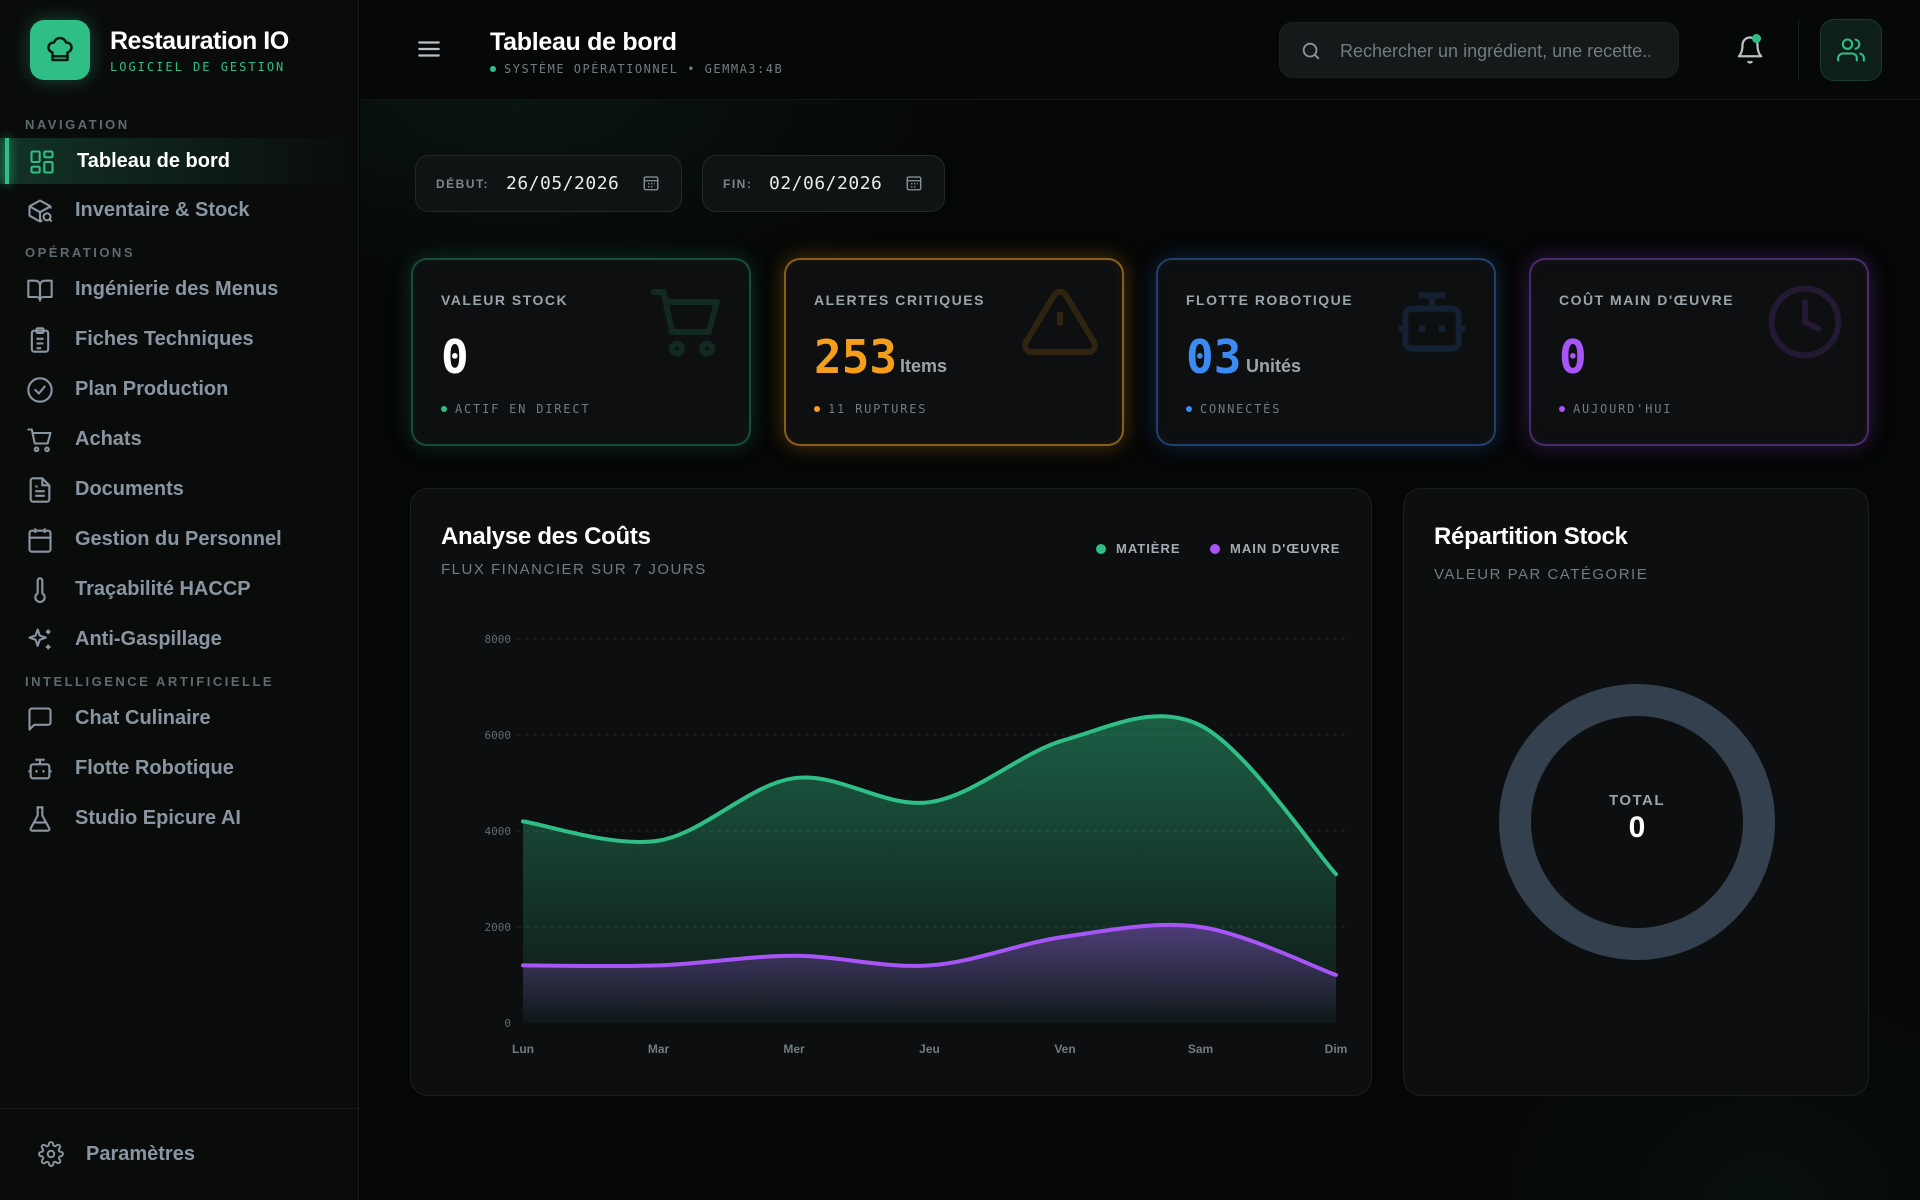 The height and width of the screenshot is (1200, 1920). What do you see at coordinates (1336, 1049) in the screenshot?
I see `x-tick-label: Dim` at bounding box center [1336, 1049].